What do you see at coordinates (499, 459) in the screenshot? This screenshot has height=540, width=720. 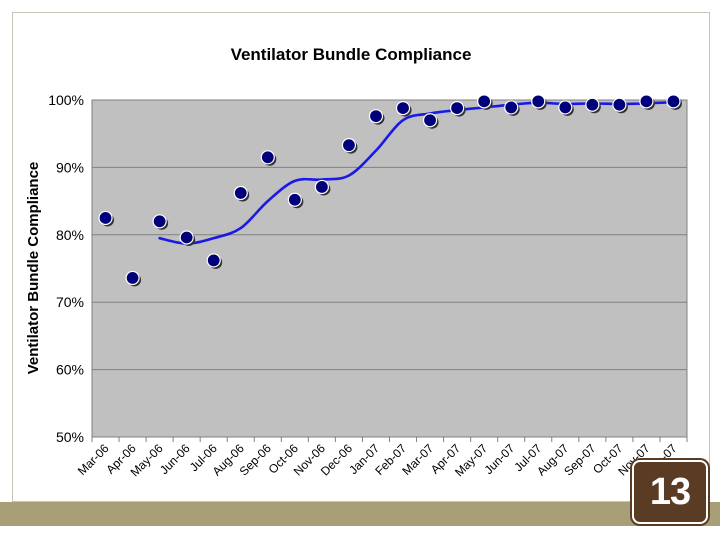 I see `x-tick-label: Jun-07` at bounding box center [499, 459].